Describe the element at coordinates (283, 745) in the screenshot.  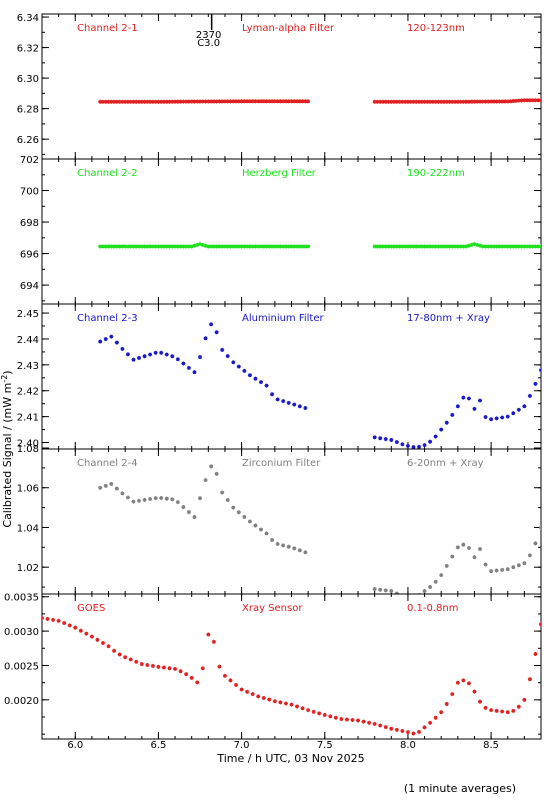
I see `x-tick-labels: 6.0 6.5 7.0 7.5 8.0 8.5` at that location.